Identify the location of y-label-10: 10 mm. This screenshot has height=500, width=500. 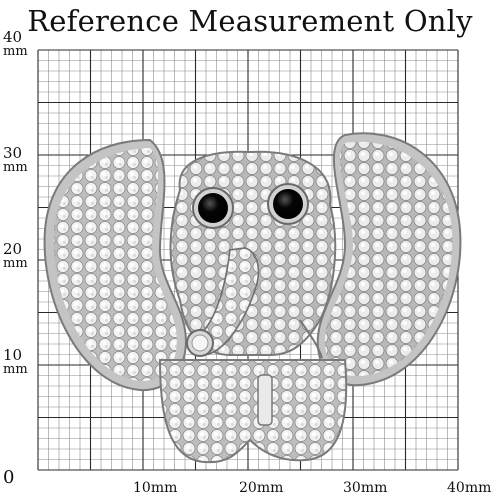
(15, 361).